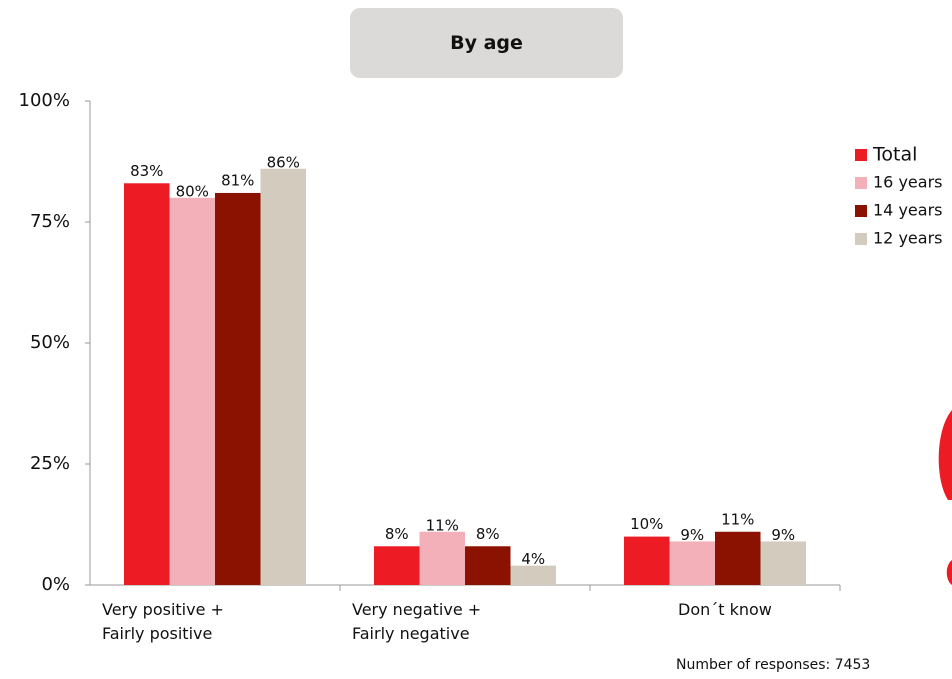 Image resolution: width=952 pixels, height=679 pixels. I want to click on x-tick-label: Don´t know, so click(725, 609).